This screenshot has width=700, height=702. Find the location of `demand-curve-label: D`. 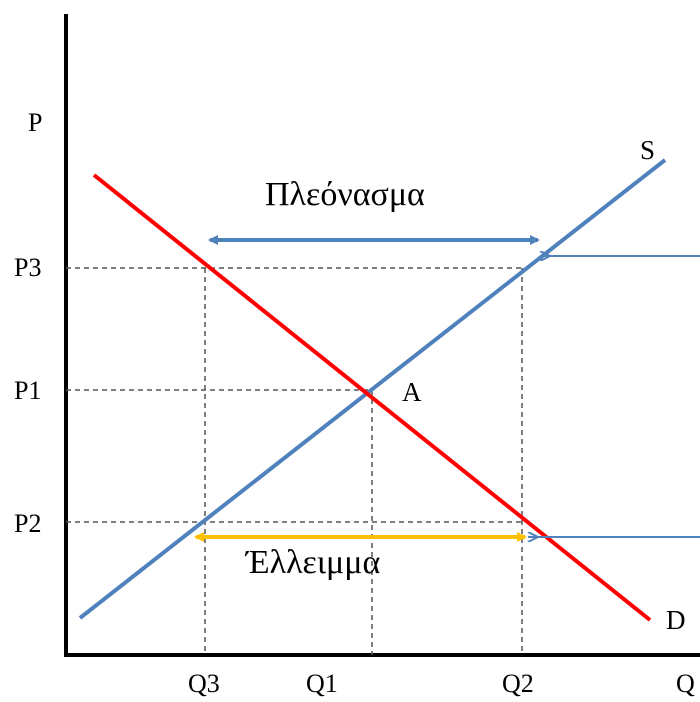

demand-curve-label: D is located at coordinates (676, 620).